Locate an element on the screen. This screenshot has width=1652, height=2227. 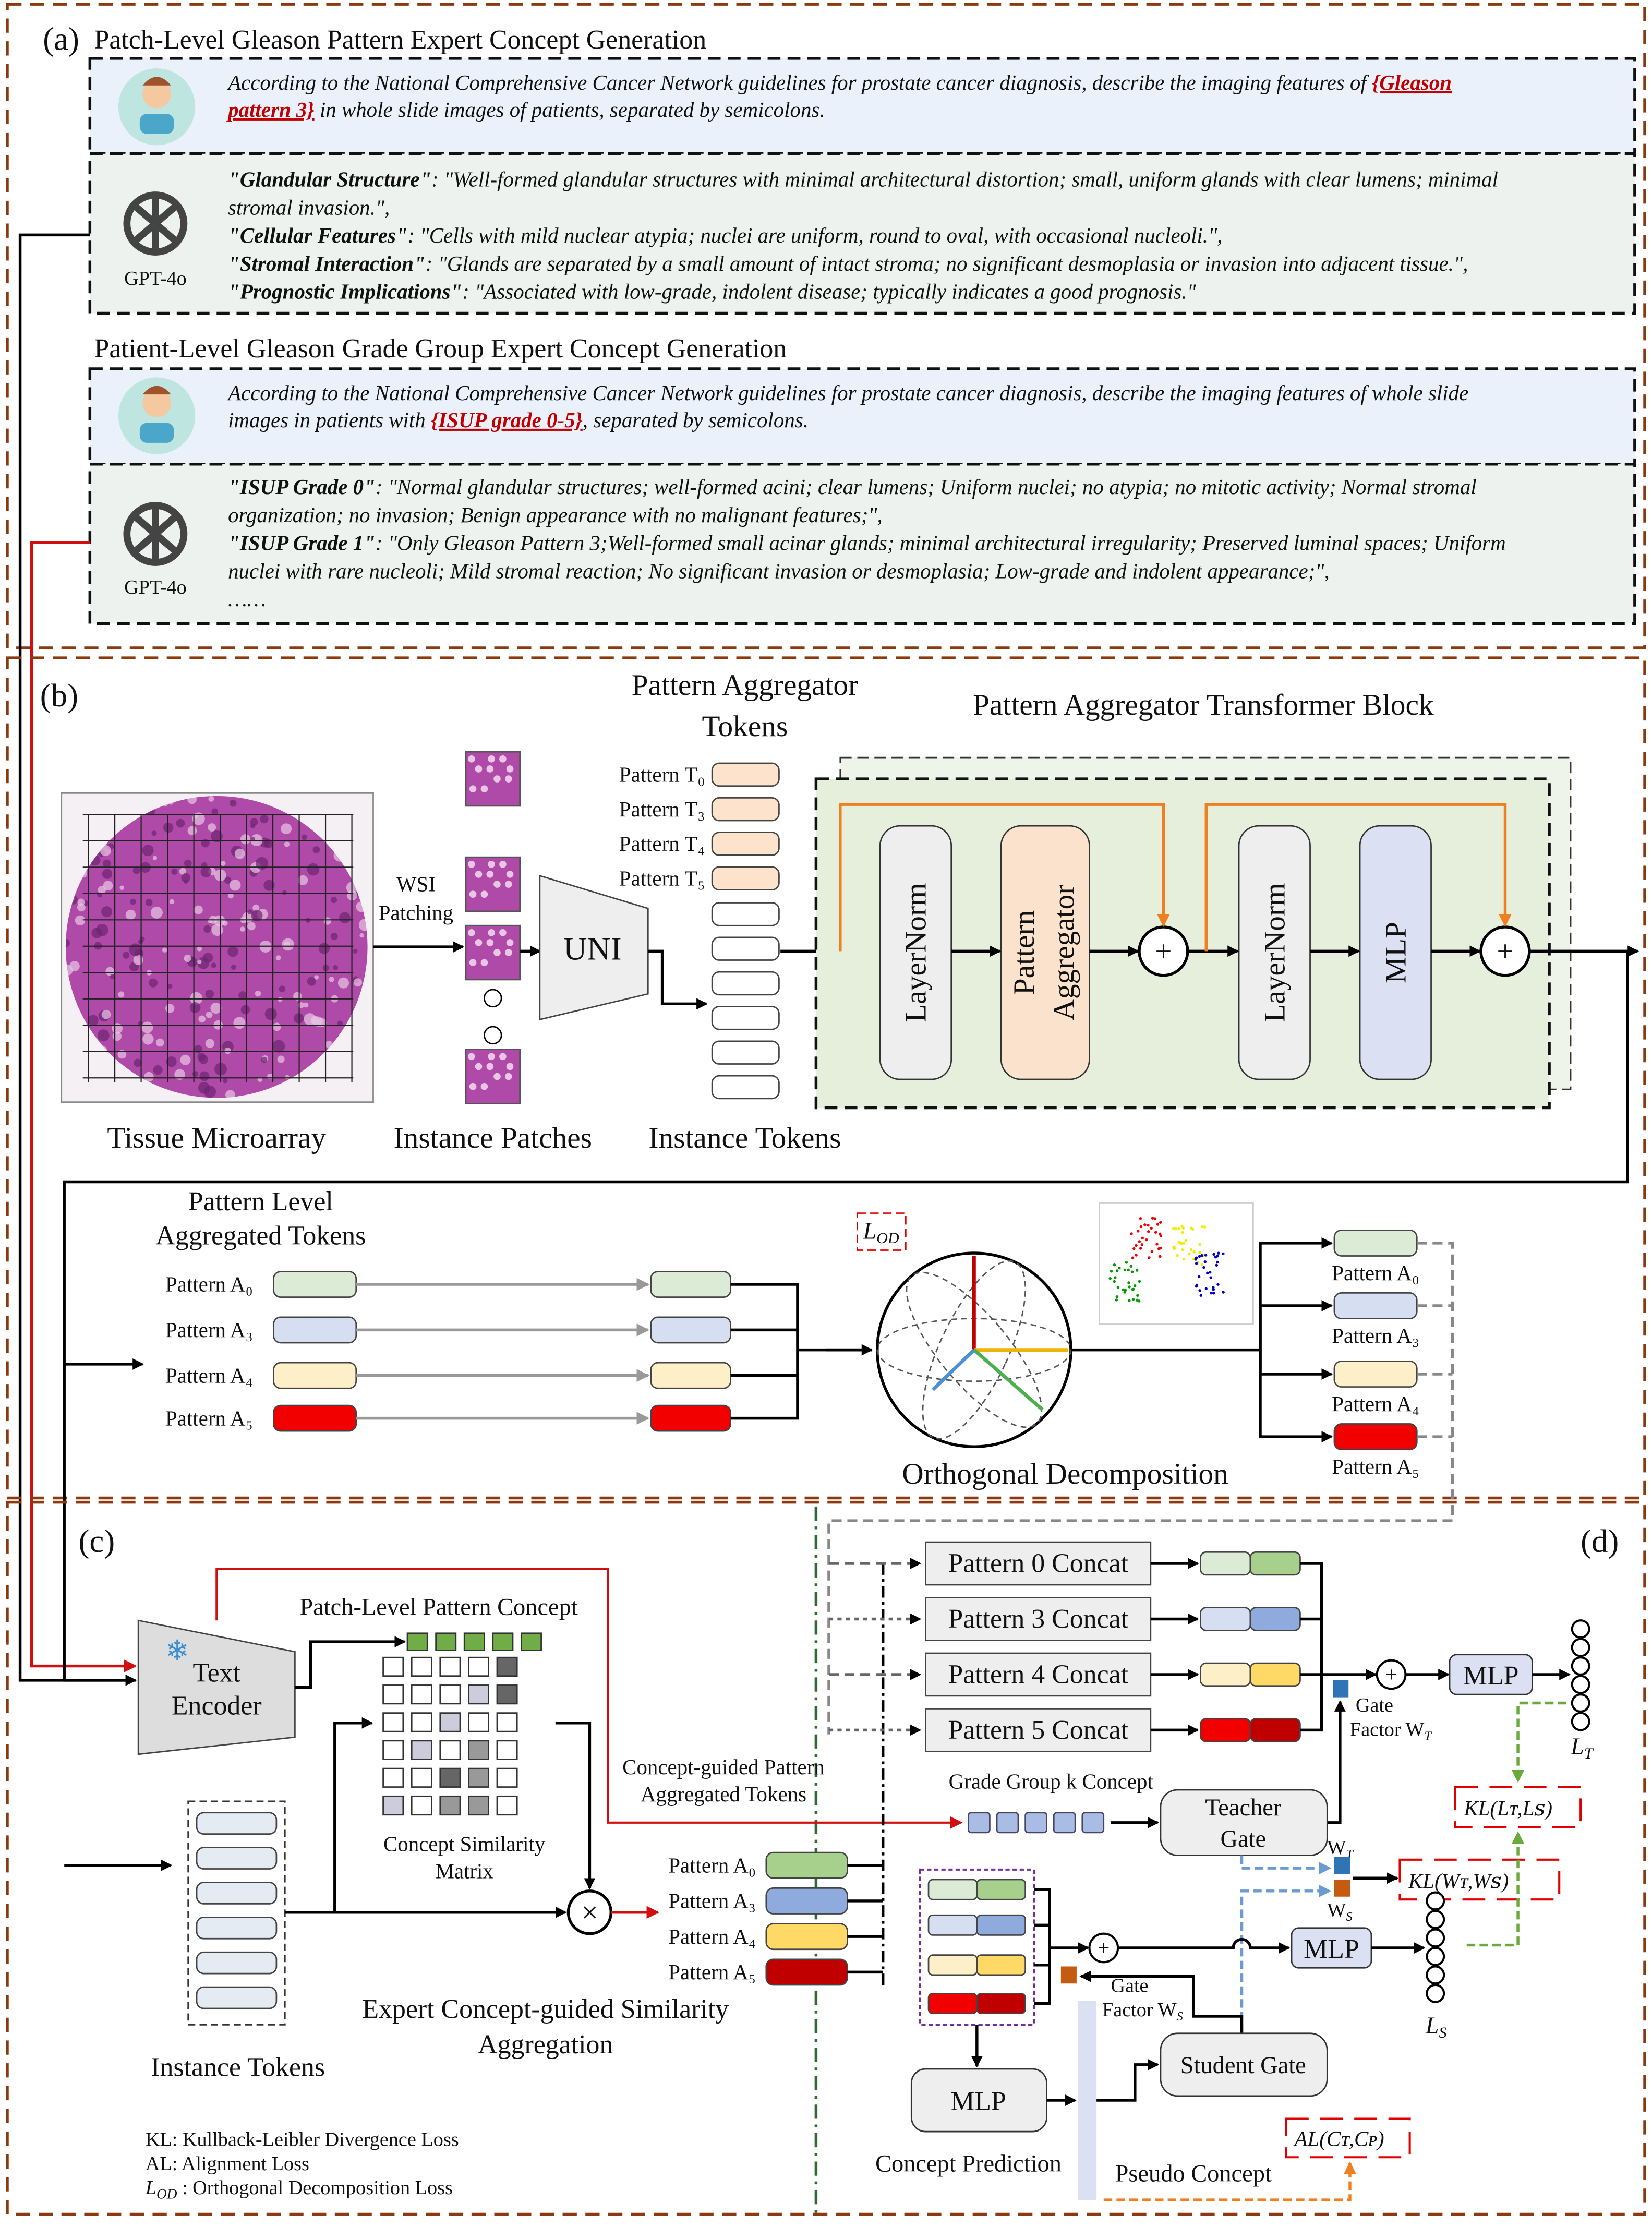
tissue-microarray-label: Tissue Microarray is located at coordinates (217, 1138).